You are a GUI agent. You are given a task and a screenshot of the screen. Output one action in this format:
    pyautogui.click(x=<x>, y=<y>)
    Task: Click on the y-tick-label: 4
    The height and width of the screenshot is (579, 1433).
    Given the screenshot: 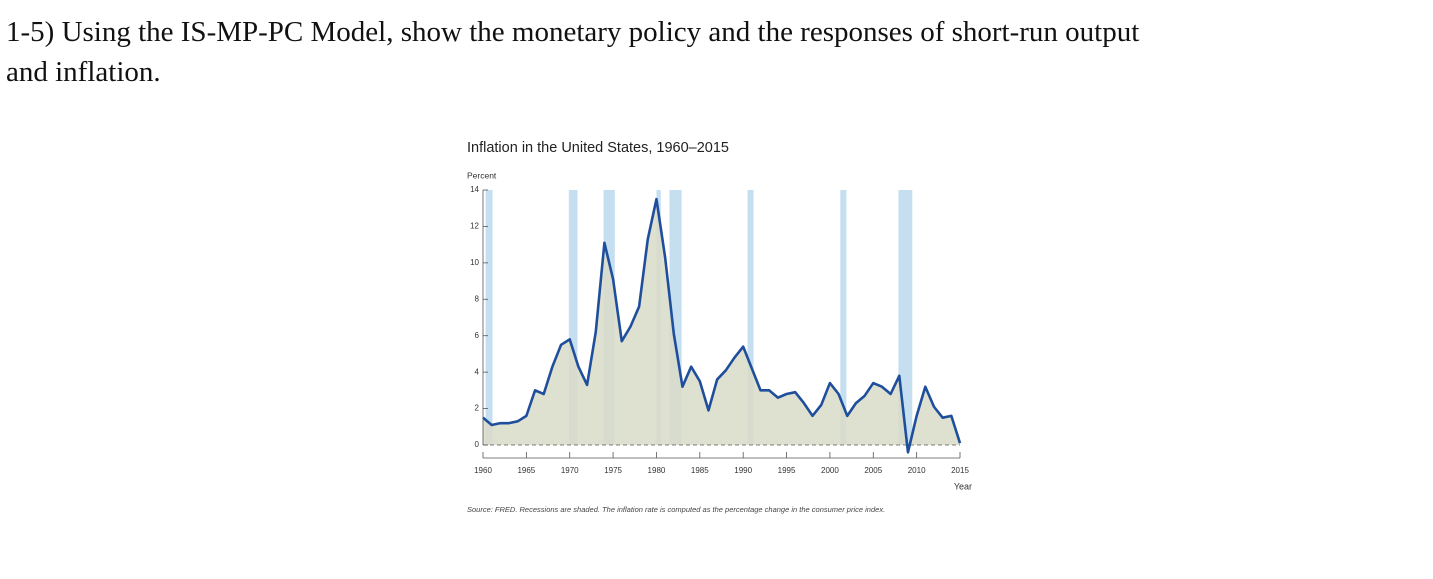 What is the action you would take?
    pyautogui.click(x=477, y=371)
    